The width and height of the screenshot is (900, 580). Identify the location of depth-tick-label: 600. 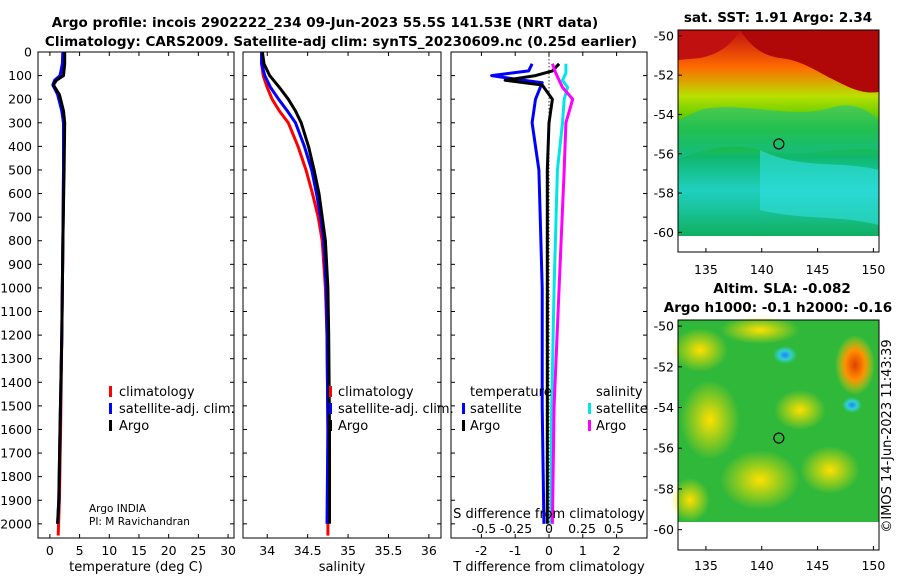
(20, 193).